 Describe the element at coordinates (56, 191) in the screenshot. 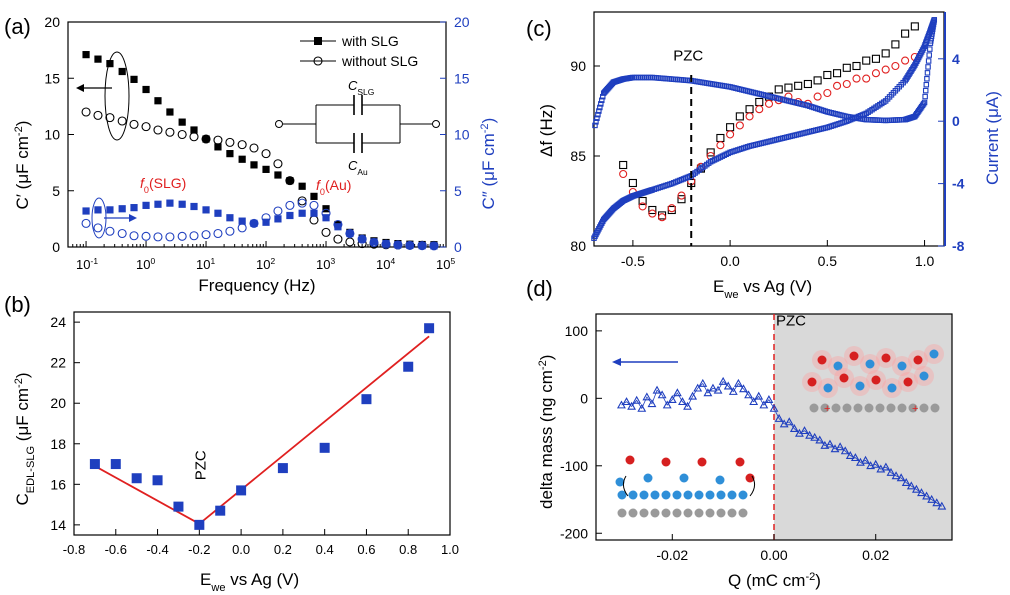

I see `y-tick-label-left: 5` at that location.